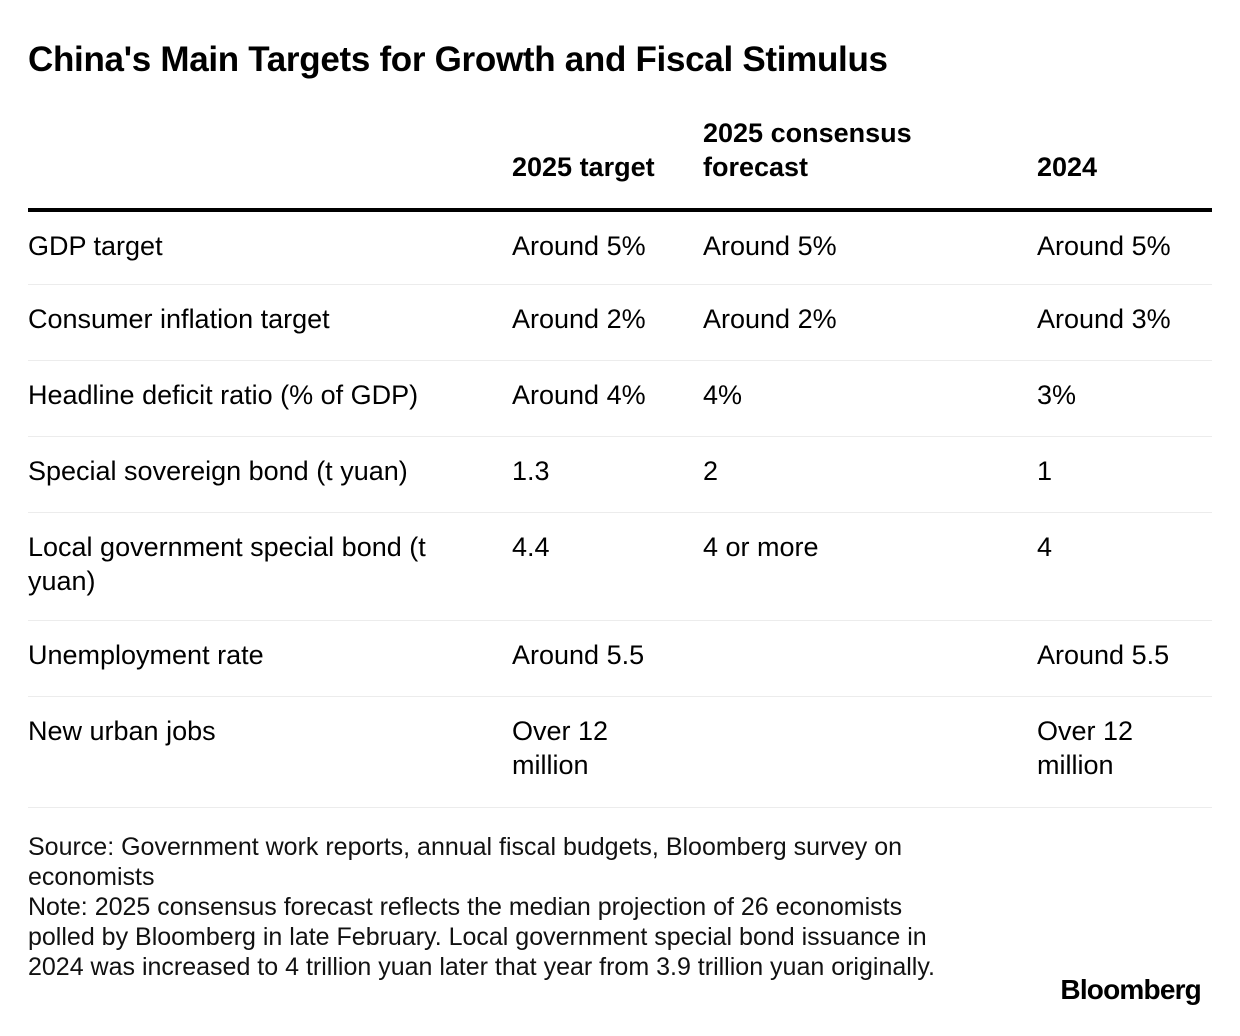 This screenshot has width=1240, height=1036. What do you see at coordinates (1045, 547) in the screenshot?
I see `cell-2024: 4` at bounding box center [1045, 547].